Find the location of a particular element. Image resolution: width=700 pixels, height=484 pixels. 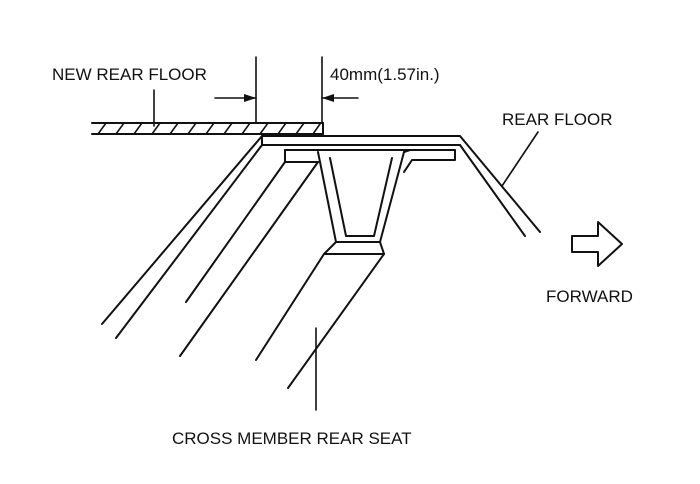

new-rear-floor-label: NEW REAR FLOOR is located at coordinates (129, 74).